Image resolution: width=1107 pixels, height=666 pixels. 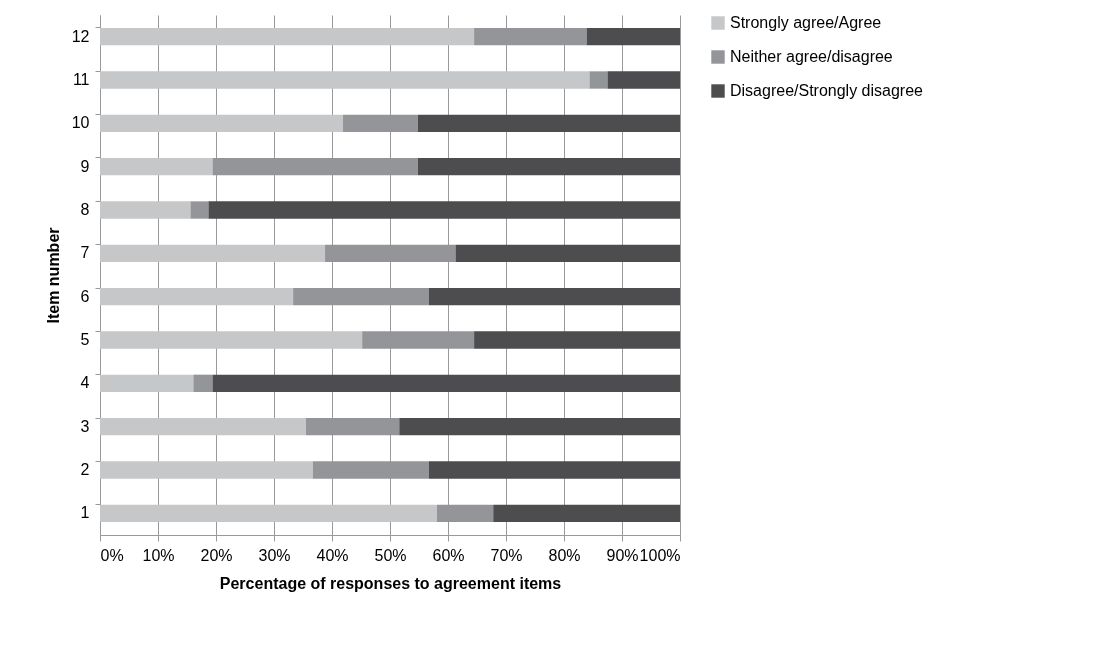 What do you see at coordinates (85, 513) in the screenshot?
I see `y-tick-label: 1` at bounding box center [85, 513].